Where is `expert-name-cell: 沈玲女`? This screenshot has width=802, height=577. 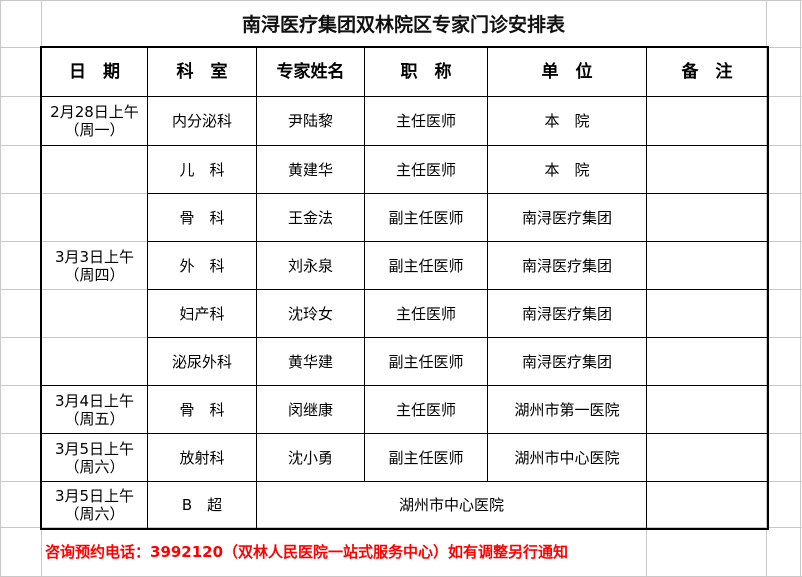
expert-name-cell: 沈玲女 is located at coordinates (311, 314).